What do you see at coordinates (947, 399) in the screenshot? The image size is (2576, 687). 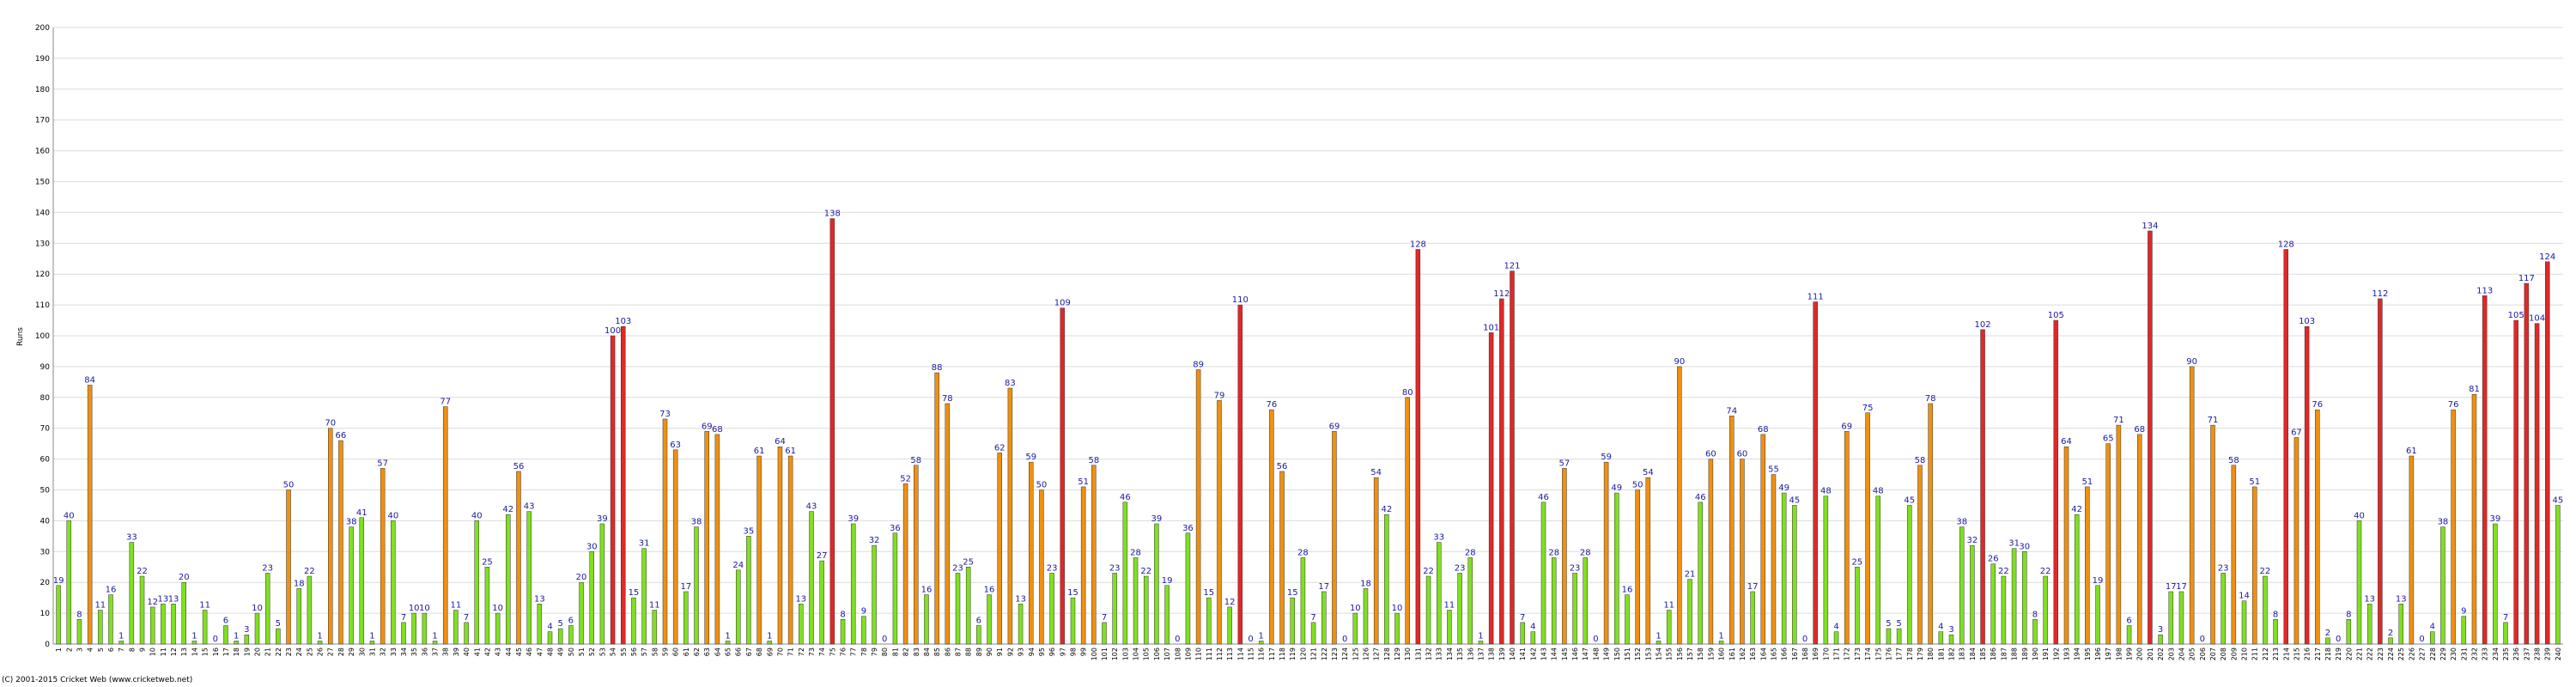 I see `value-label: 78` at bounding box center [947, 399].